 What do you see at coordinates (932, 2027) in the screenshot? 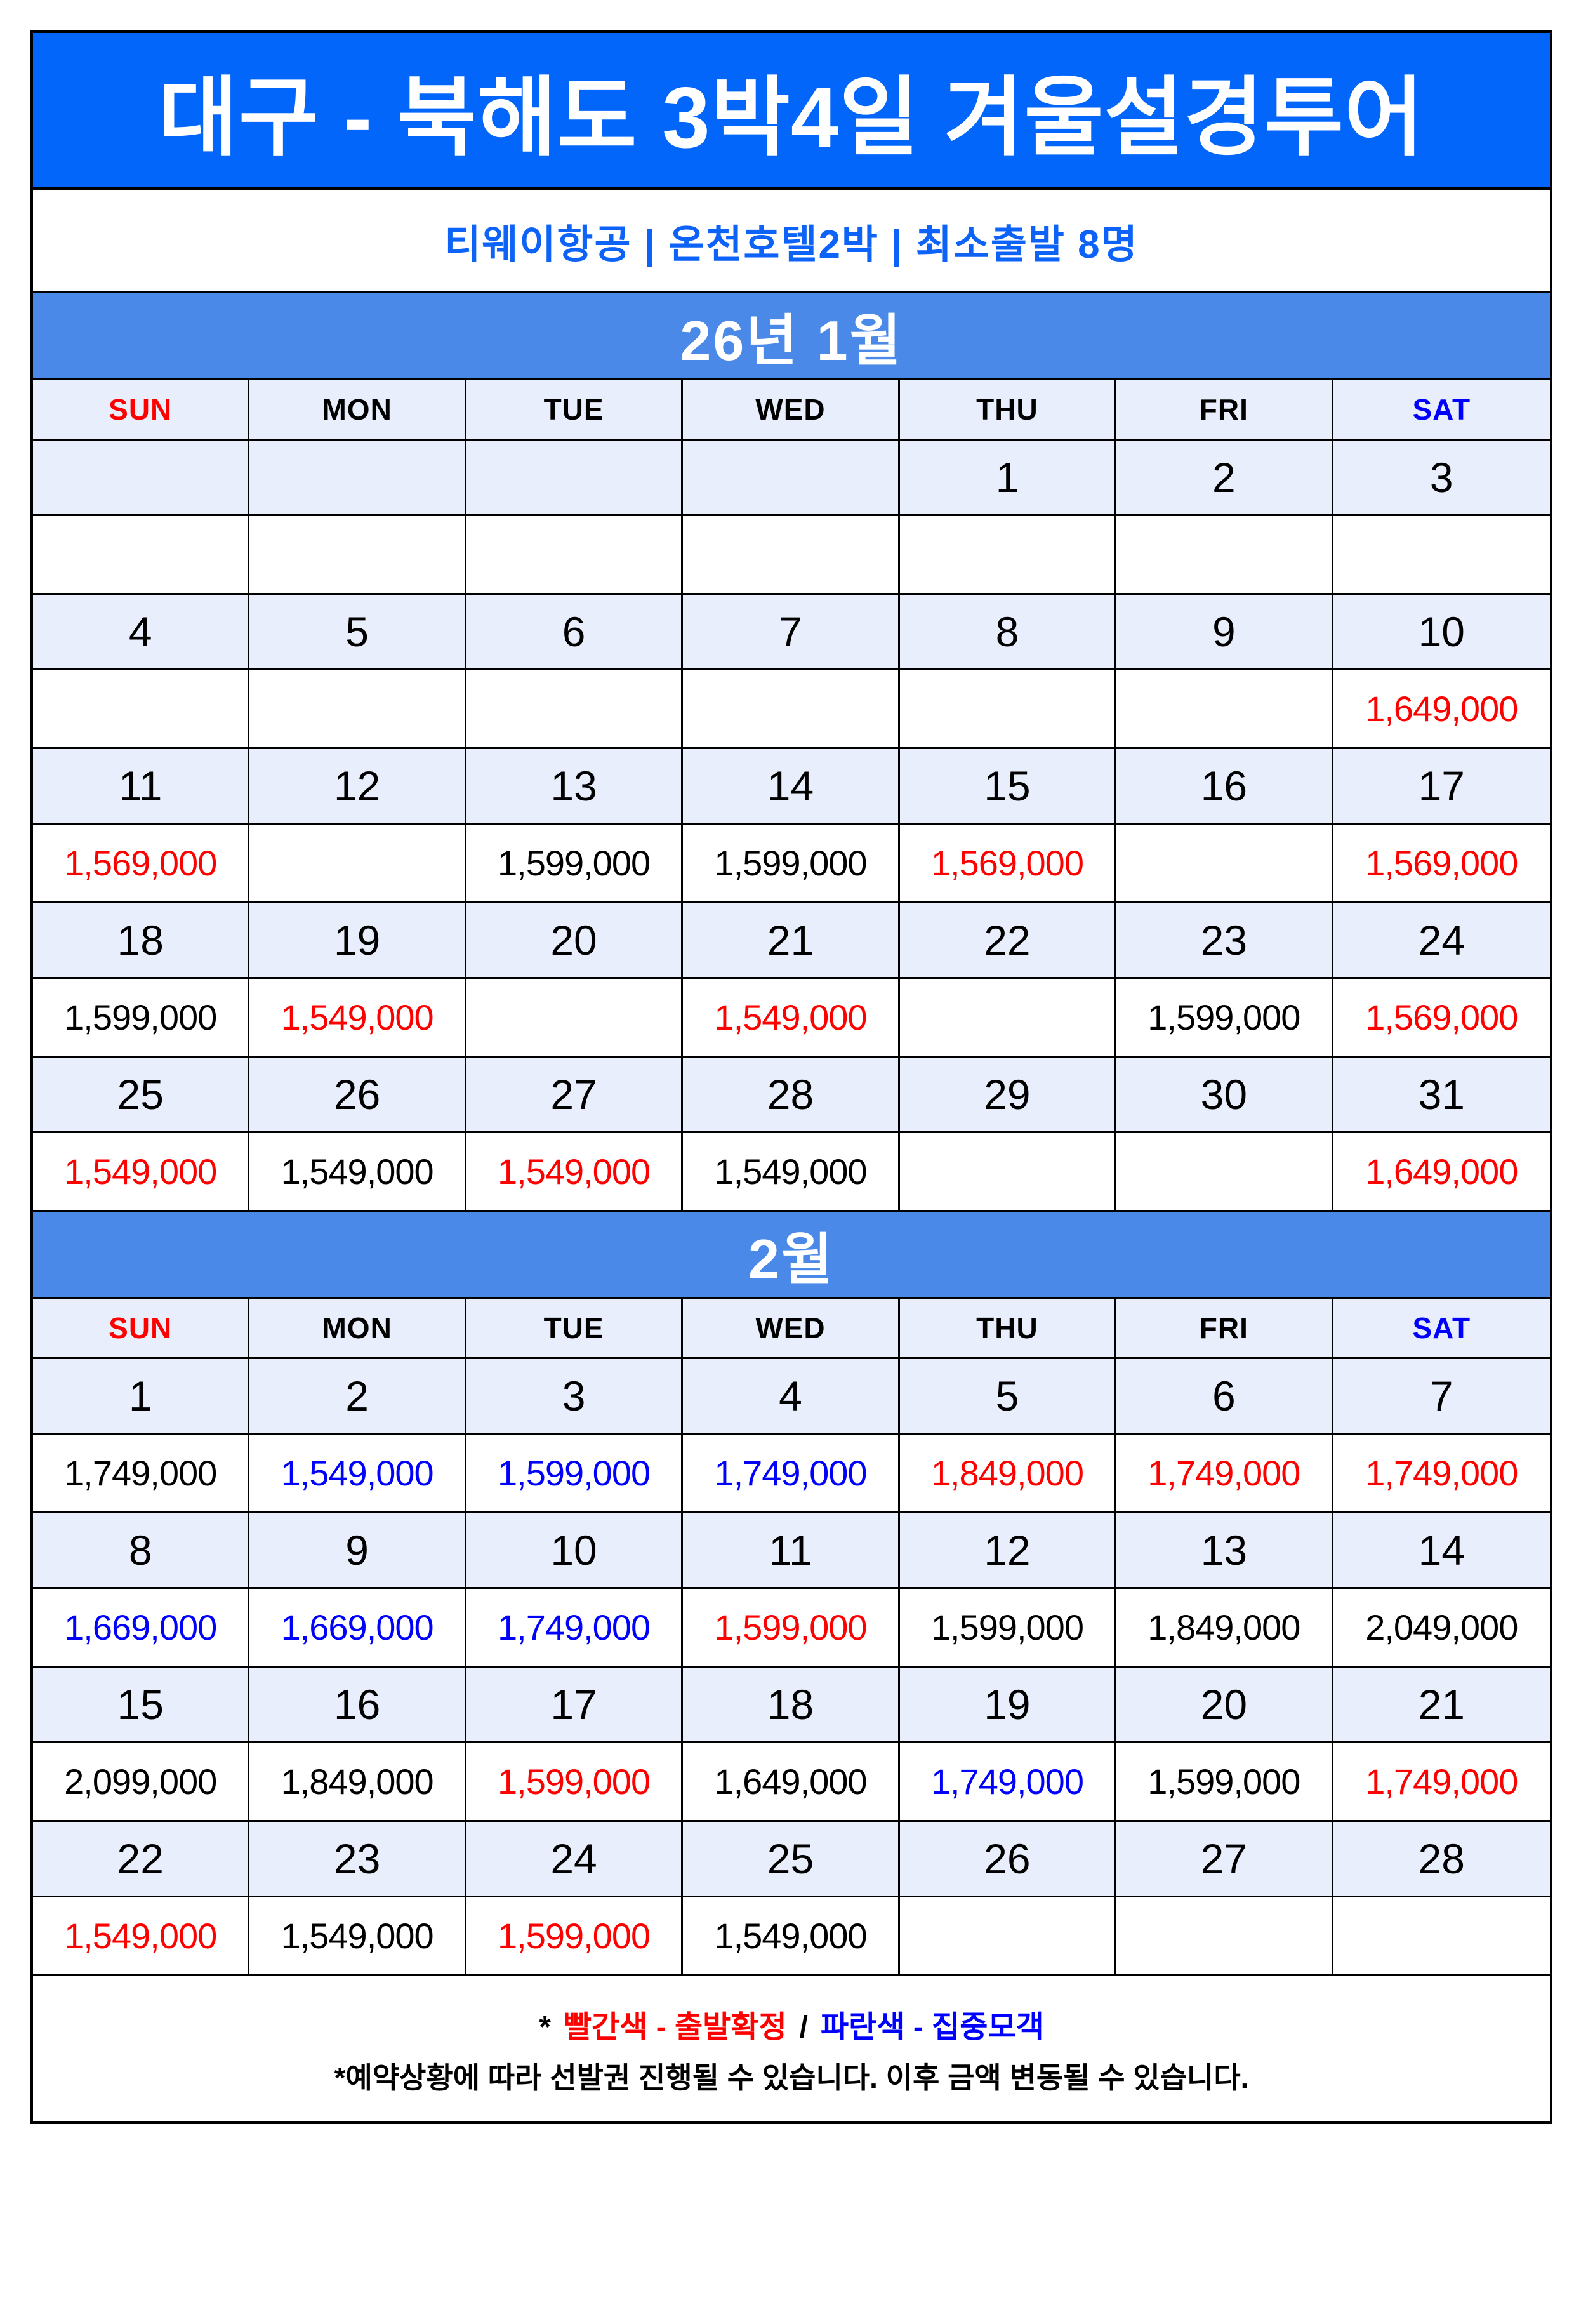
I see `legend-blue-label: 파란색 - 집중모객` at bounding box center [932, 2027].